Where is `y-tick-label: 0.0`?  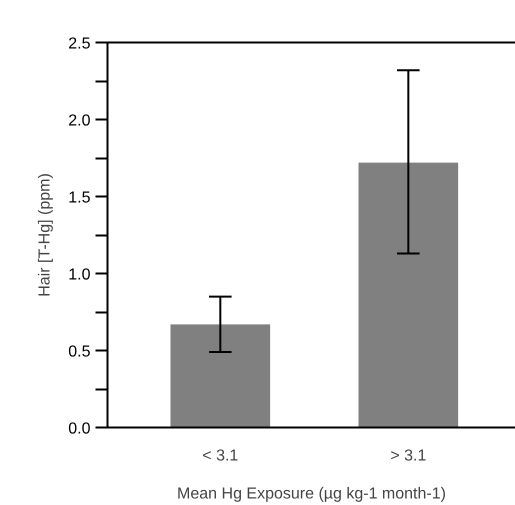 y-tick-label: 0.0 is located at coordinates (79, 429).